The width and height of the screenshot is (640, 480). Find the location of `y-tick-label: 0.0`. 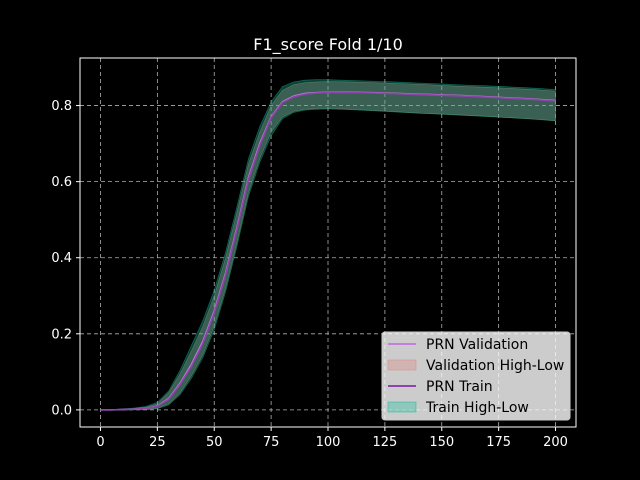

y-tick-label: 0.0 is located at coordinates (61, 410).